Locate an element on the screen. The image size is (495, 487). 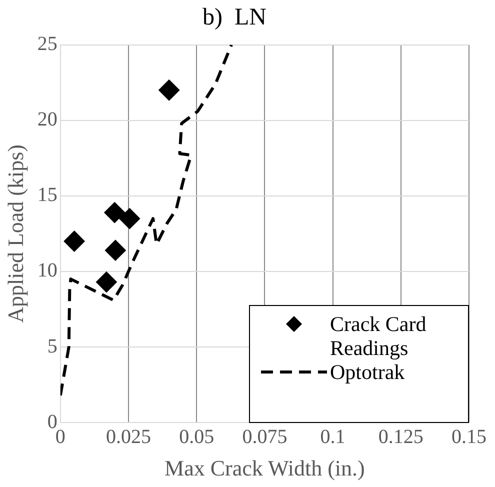
chart-title: b) LN is located at coordinates (234, 17).